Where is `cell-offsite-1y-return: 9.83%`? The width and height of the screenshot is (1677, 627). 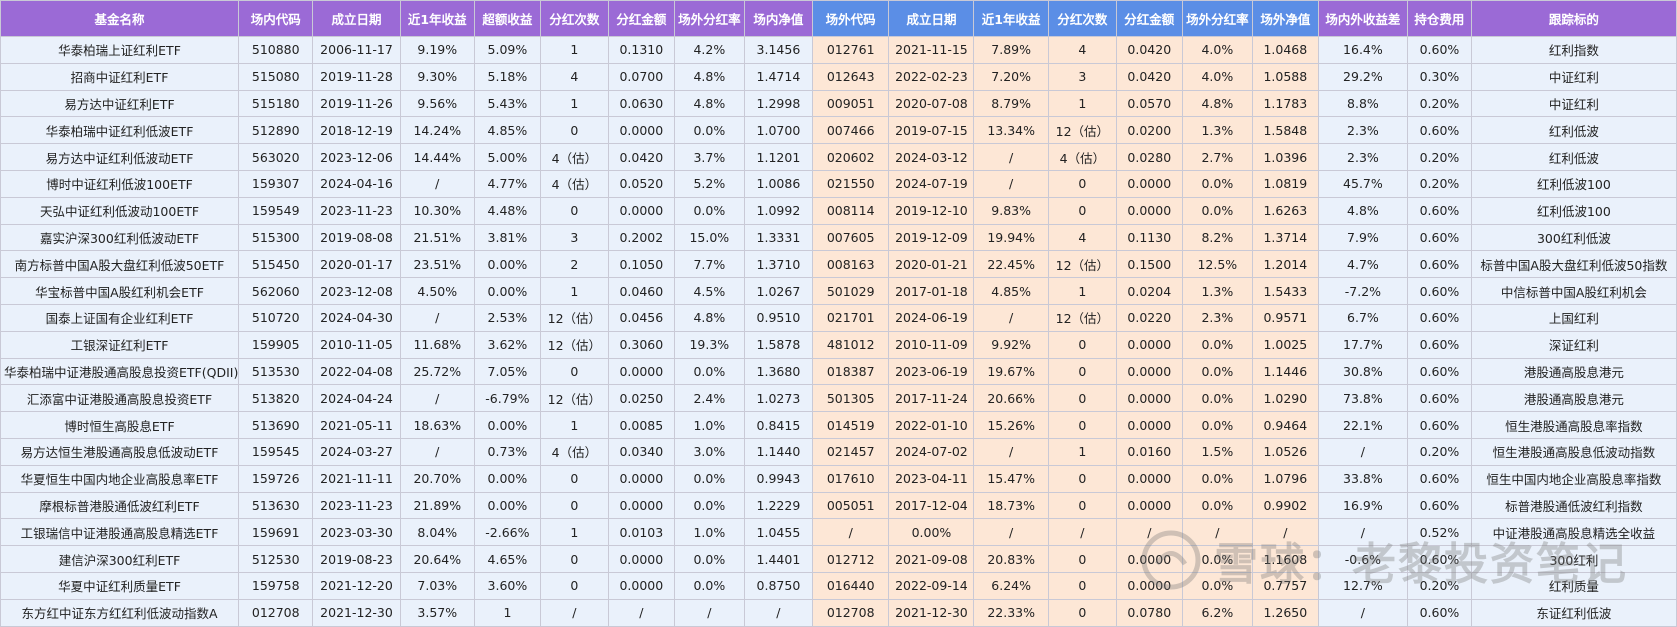 cell-offsite-1y-return: 9.83% is located at coordinates (1011, 210).